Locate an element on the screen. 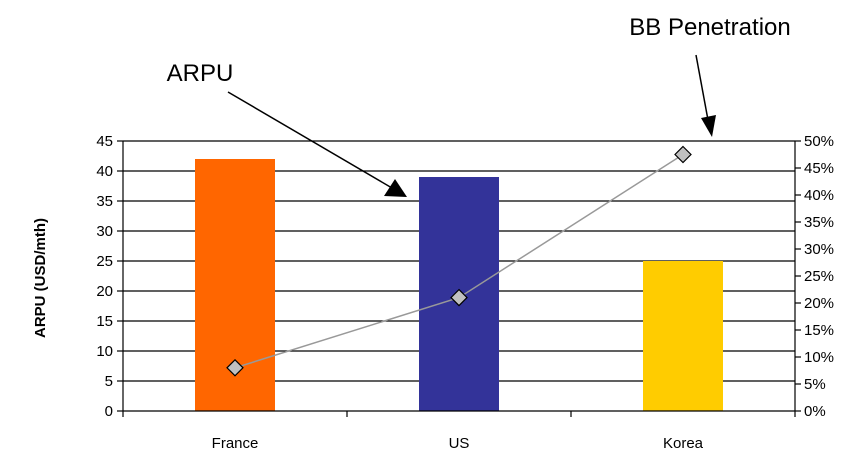 This screenshot has height=455, width=866. right-axis-ticks: 0% 5% 10% 15% 20% 25% 30% 35% 40% 45% 50% is located at coordinates (814, 276).